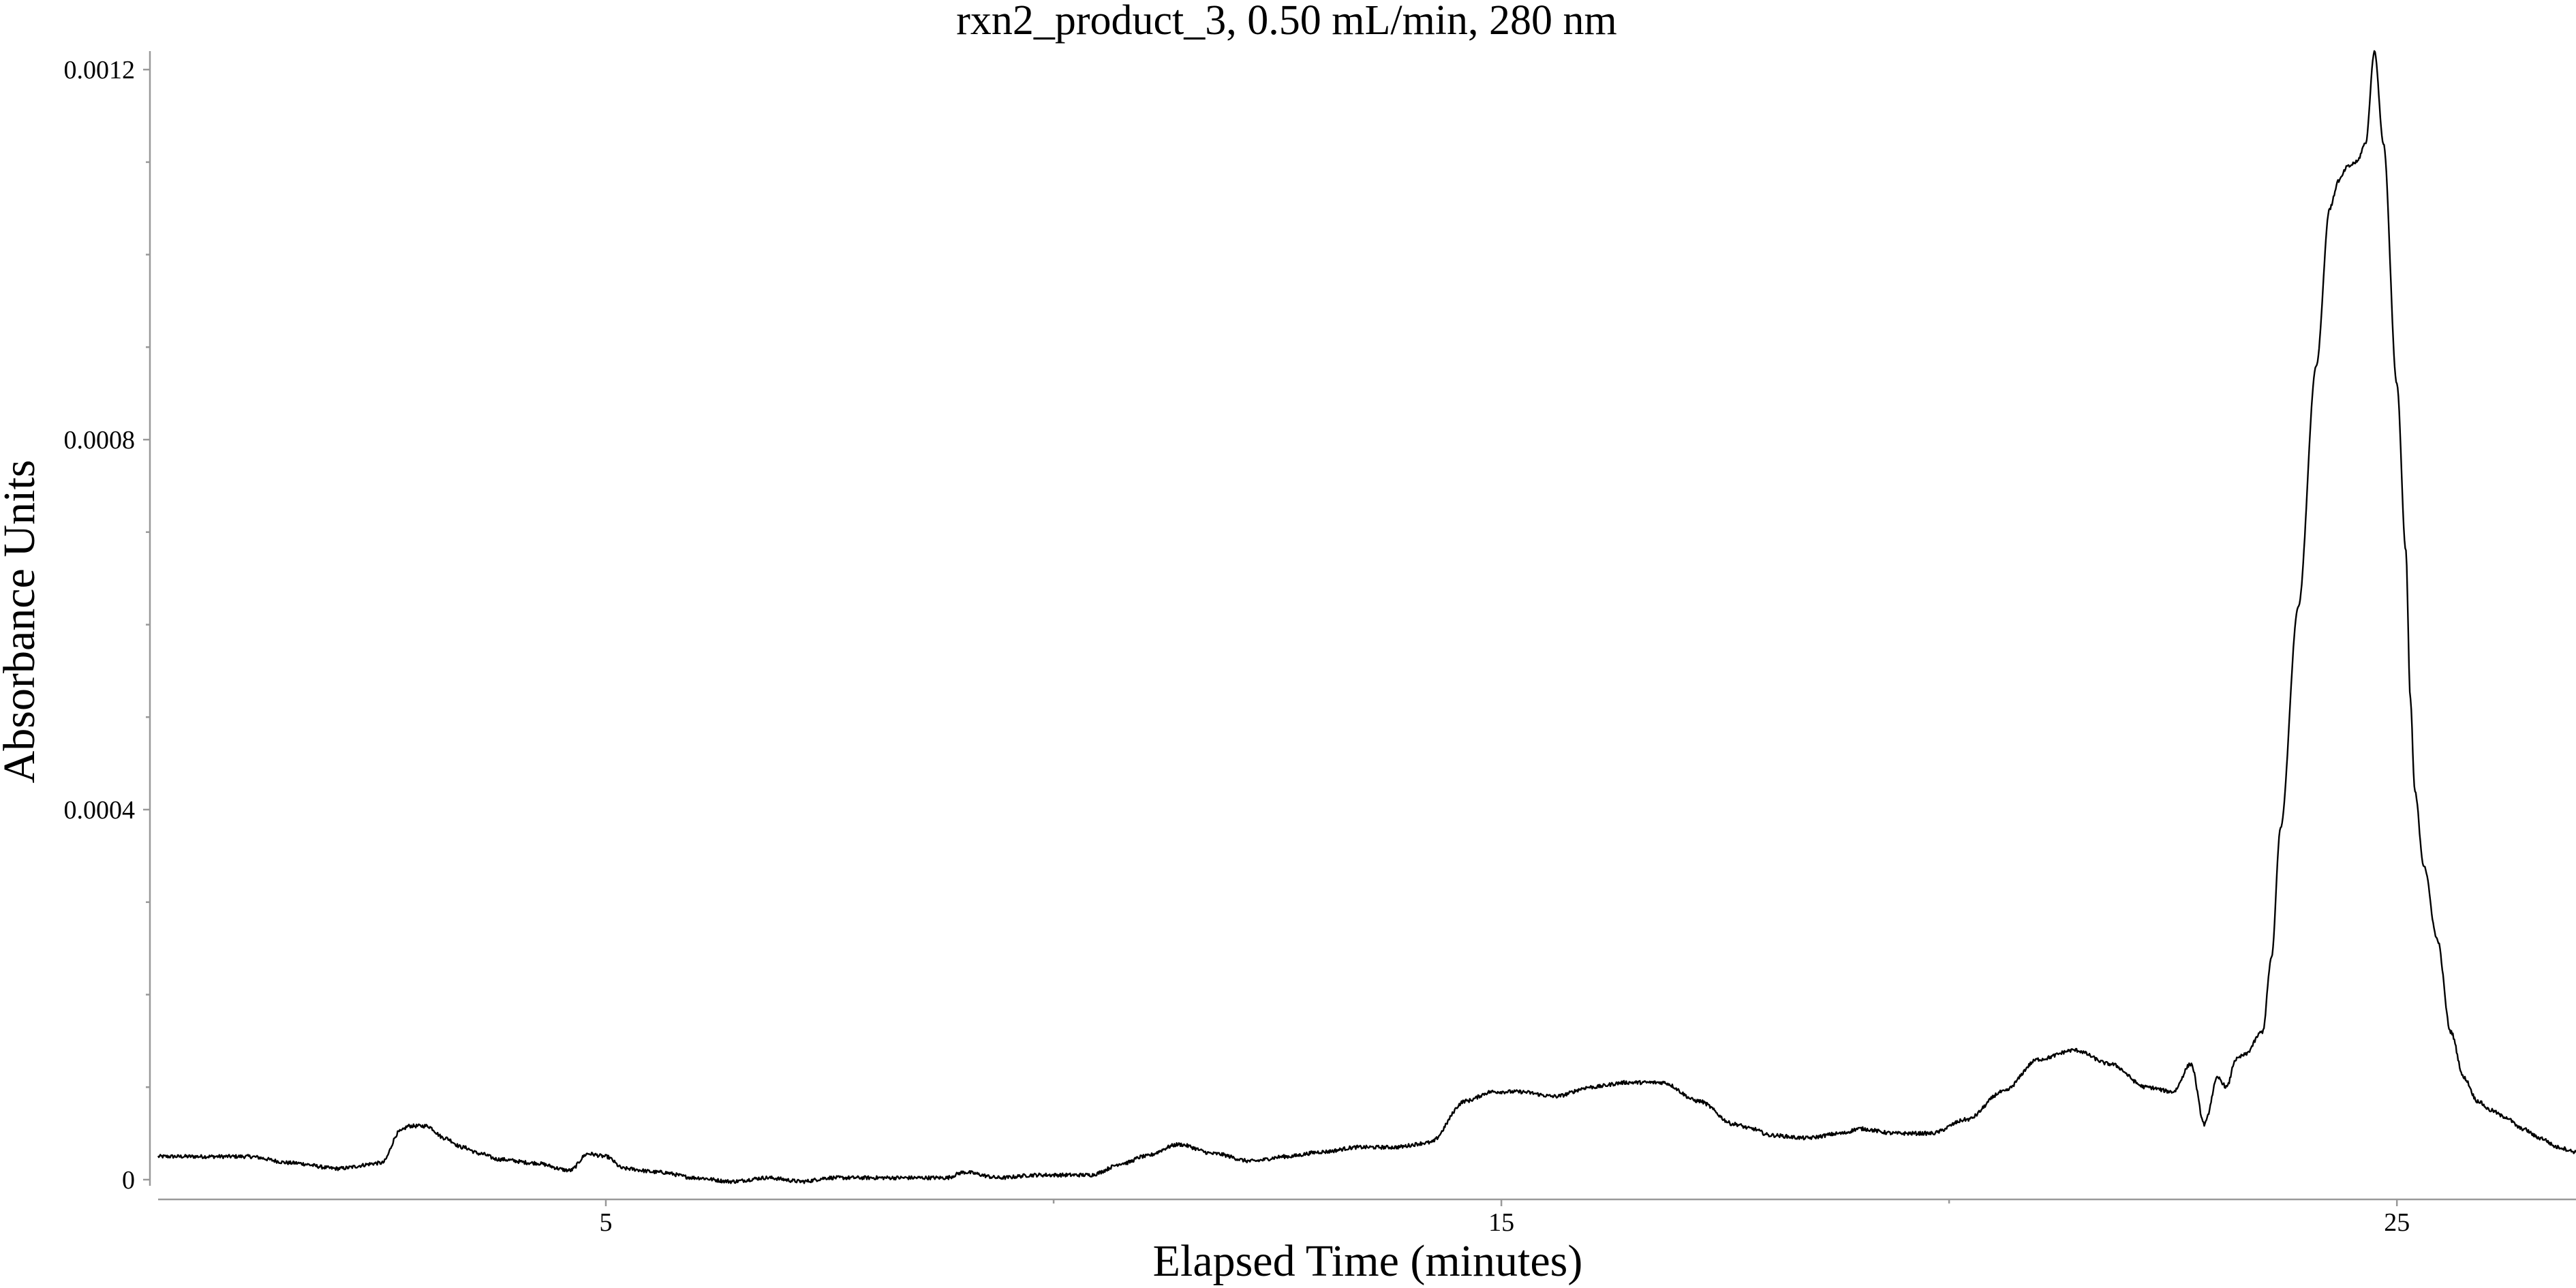 The width and height of the screenshot is (2576, 1288). Describe the element at coordinates (2397, 1222) in the screenshot. I see `x-tick-label: 25` at that location.